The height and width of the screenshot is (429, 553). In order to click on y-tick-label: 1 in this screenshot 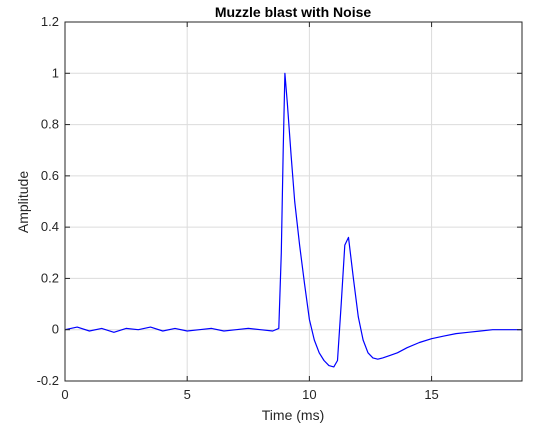, I will do `click(55, 72)`.